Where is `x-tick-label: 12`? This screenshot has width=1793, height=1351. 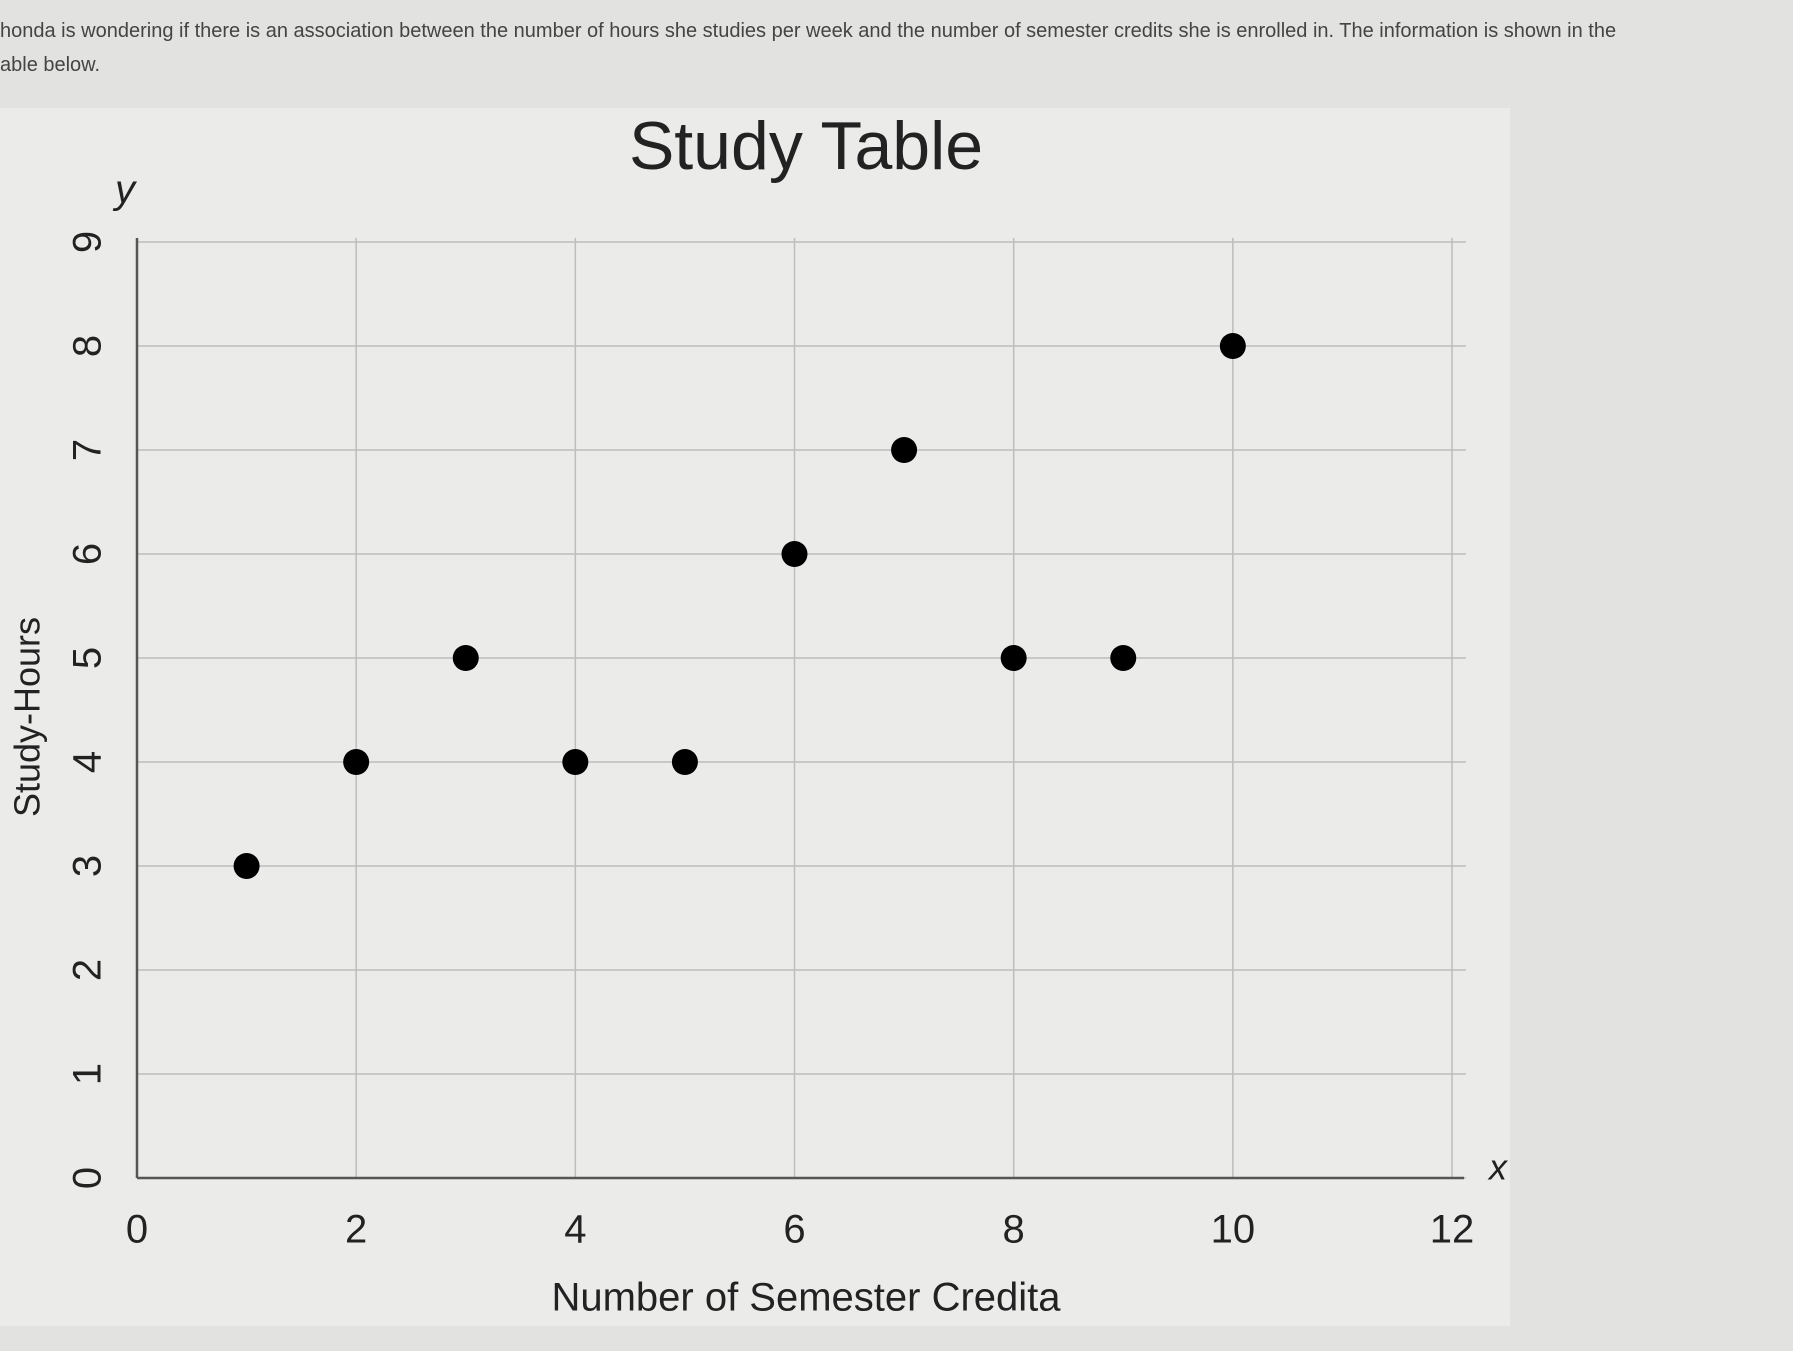 x-tick-label: 12 is located at coordinates (1452, 1230).